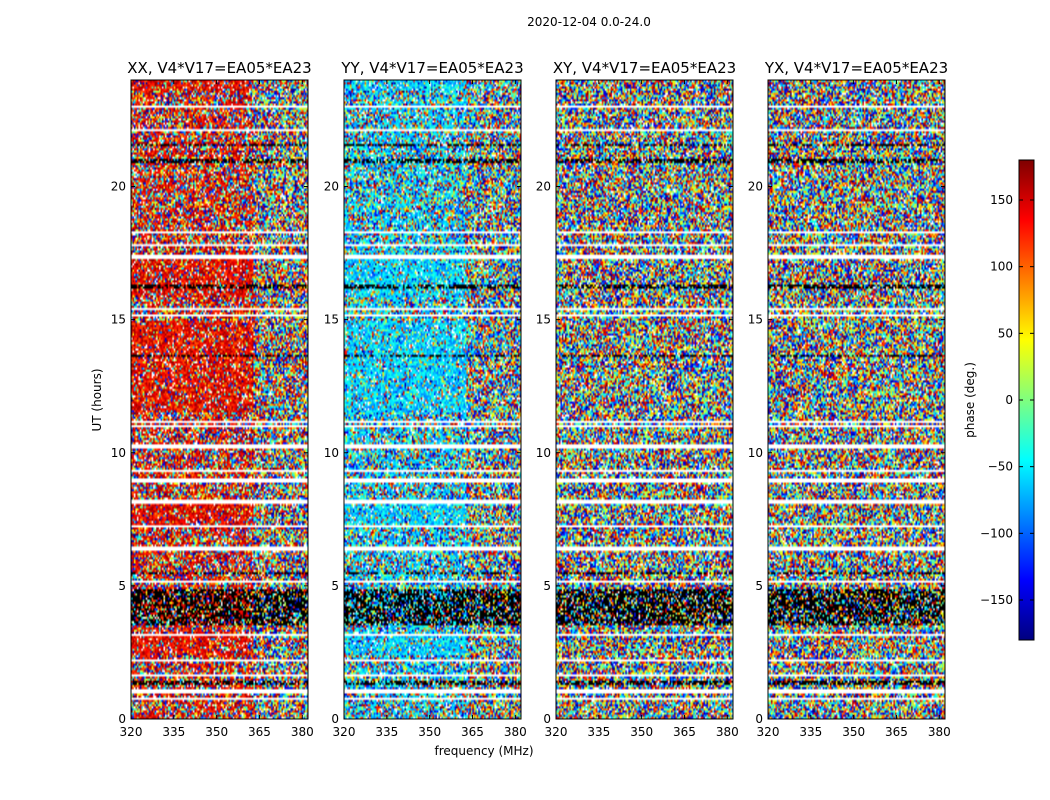 The height and width of the screenshot is (800, 1050). Describe the element at coordinates (219, 68) in the screenshot. I see `panel-title: XX, V4*V17=EA05*EA23` at that location.